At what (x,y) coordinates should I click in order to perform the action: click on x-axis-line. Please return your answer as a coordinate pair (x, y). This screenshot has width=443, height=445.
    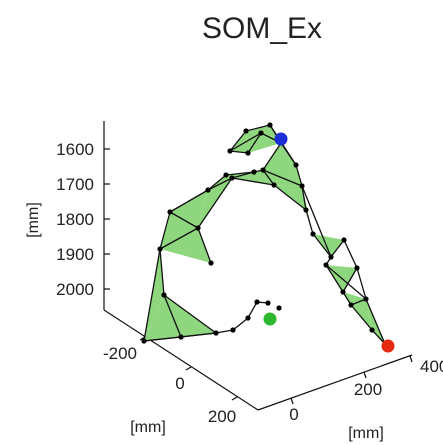
    Looking at the image, I should click on (335, 382).